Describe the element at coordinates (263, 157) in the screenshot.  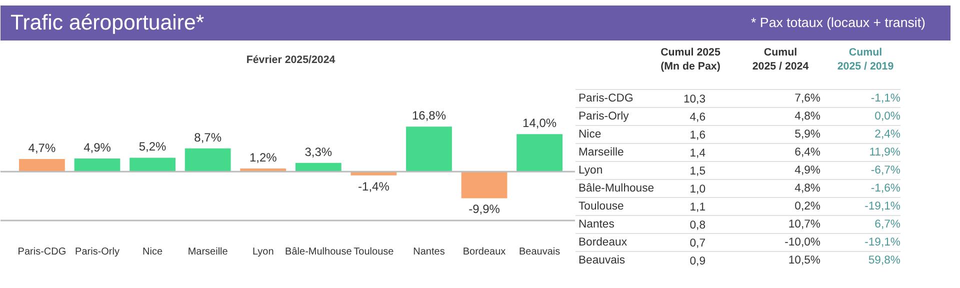
I see `data-label: 1,2%` at that location.